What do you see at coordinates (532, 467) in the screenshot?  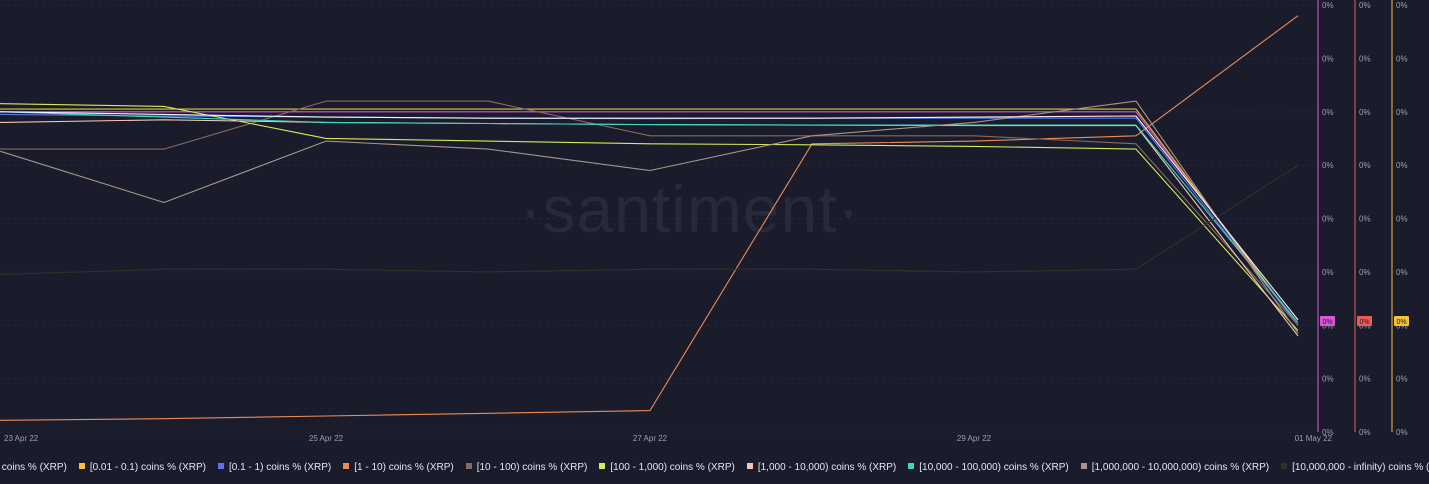 I see `legend-label: [10 - 100) coins % (XRP)` at bounding box center [532, 467].